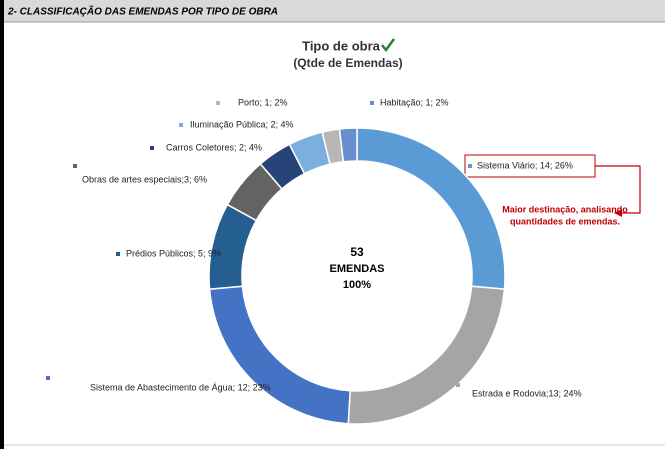  What do you see at coordinates (334, 11) in the screenshot?
I see `header-bar` at bounding box center [334, 11].